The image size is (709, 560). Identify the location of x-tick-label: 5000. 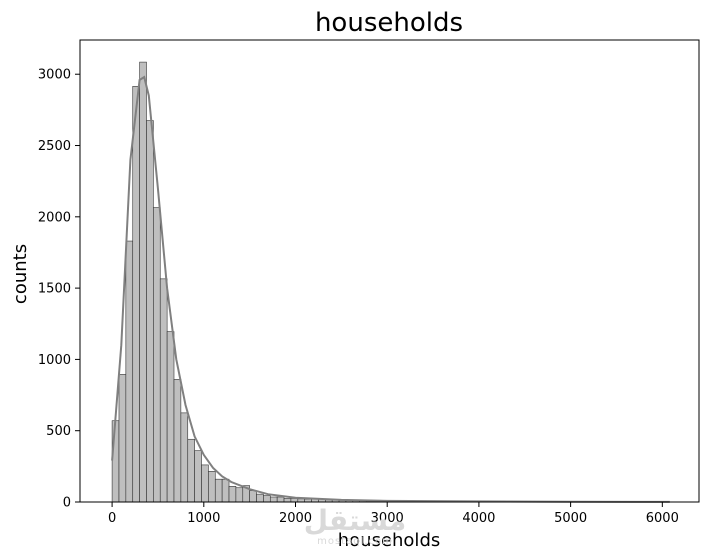
(570, 518).